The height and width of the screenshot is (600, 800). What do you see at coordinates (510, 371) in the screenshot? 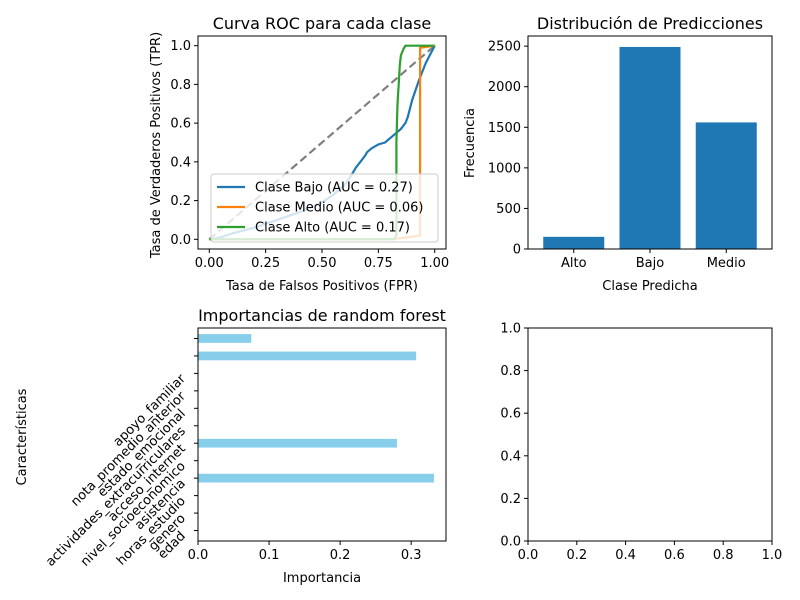
I see `empty-ytick-label: 0.8` at bounding box center [510, 371].